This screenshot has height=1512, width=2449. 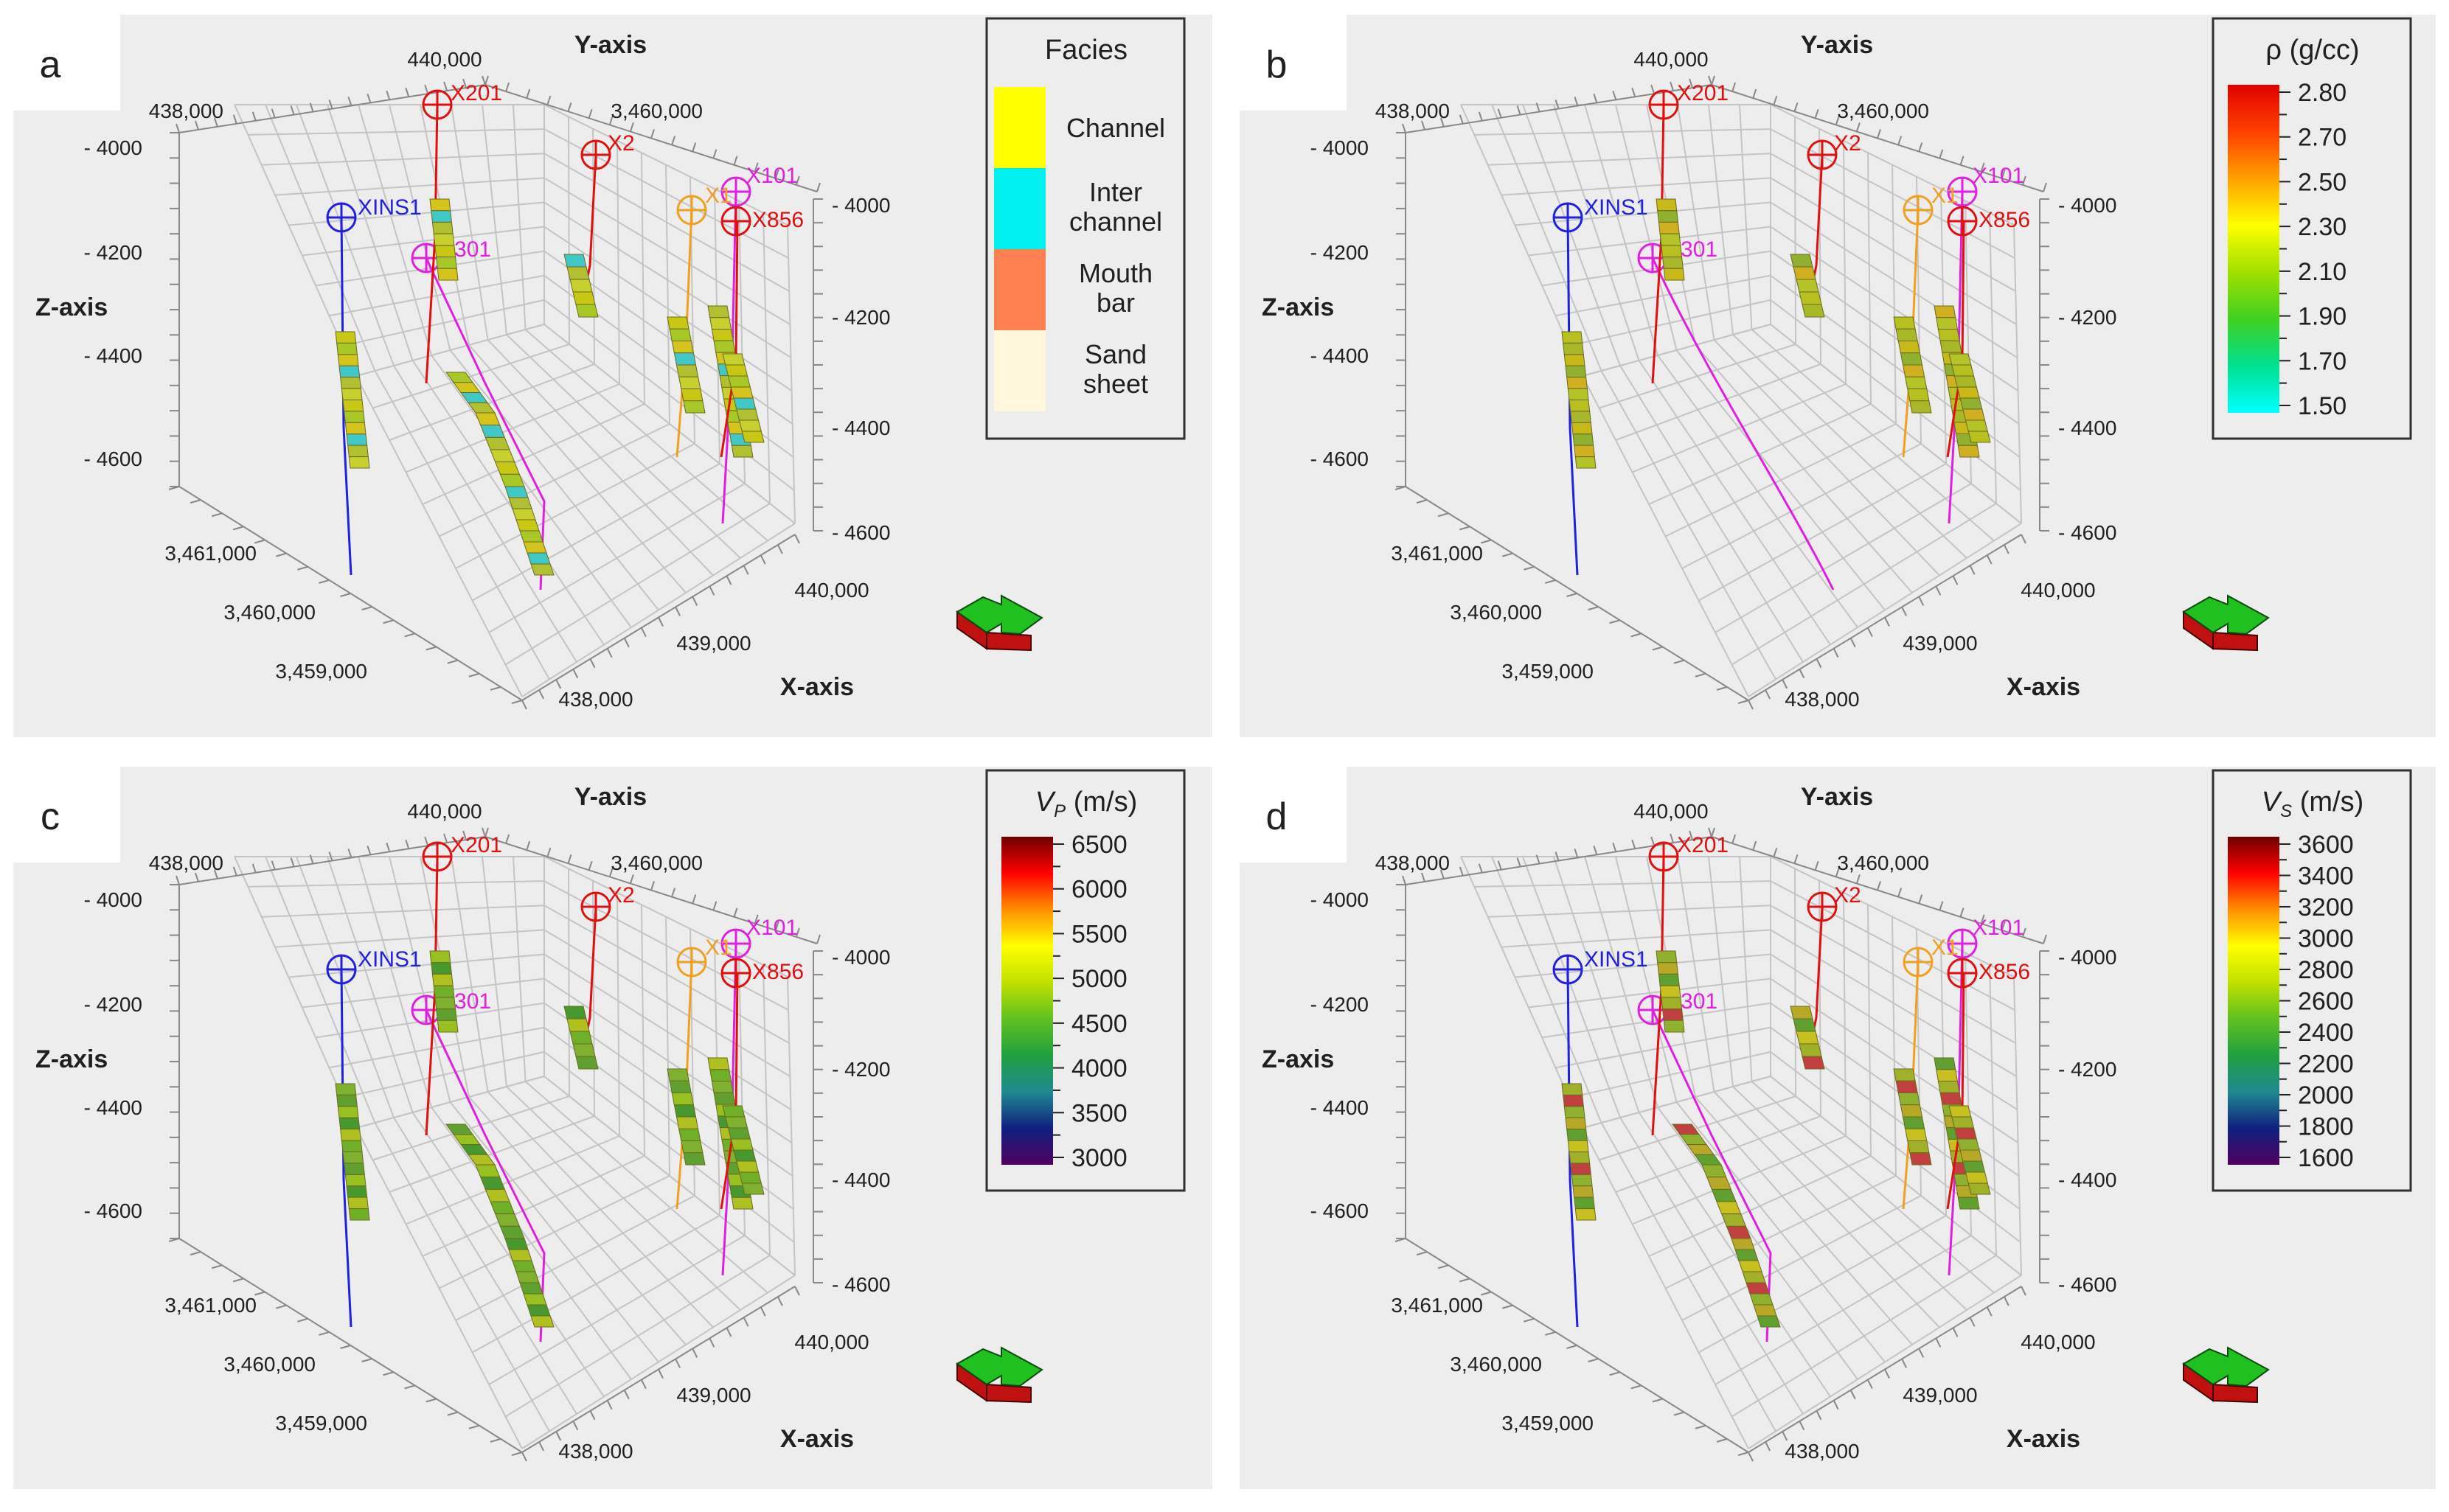 What do you see at coordinates (1670, 59) in the screenshot?
I see `top-x-tick: 440,000` at bounding box center [1670, 59].